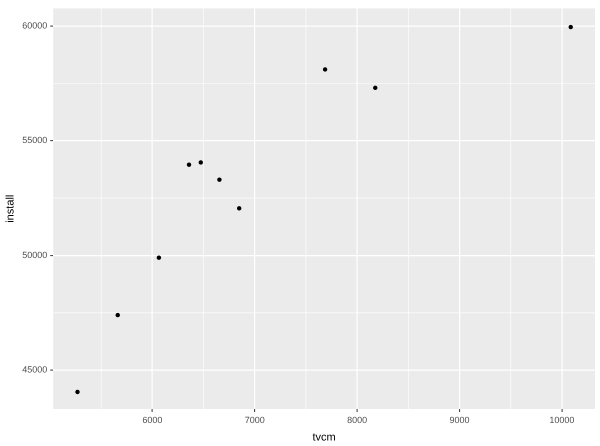 This screenshot has height=446, width=600. I want to click on y-tick-label: 60000, so click(35, 25).